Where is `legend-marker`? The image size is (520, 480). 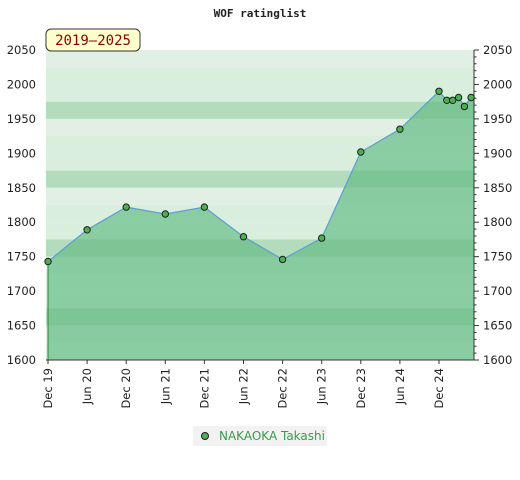 legend-marker is located at coordinates (205, 436).